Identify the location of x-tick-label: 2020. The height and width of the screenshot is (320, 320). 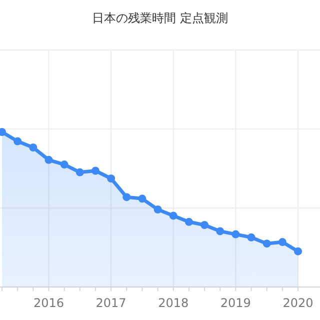
(298, 303).